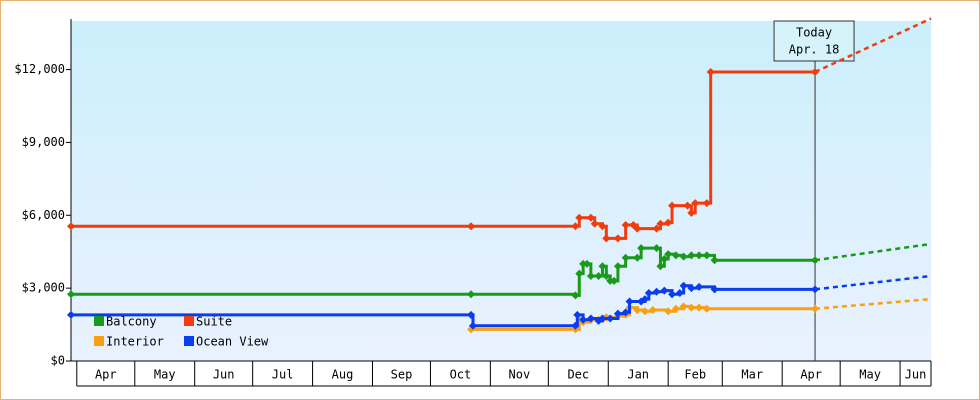  Describe the element at coordinates (232, 342) in the screenshot. I see `legend-label: Ocean View` at that location.